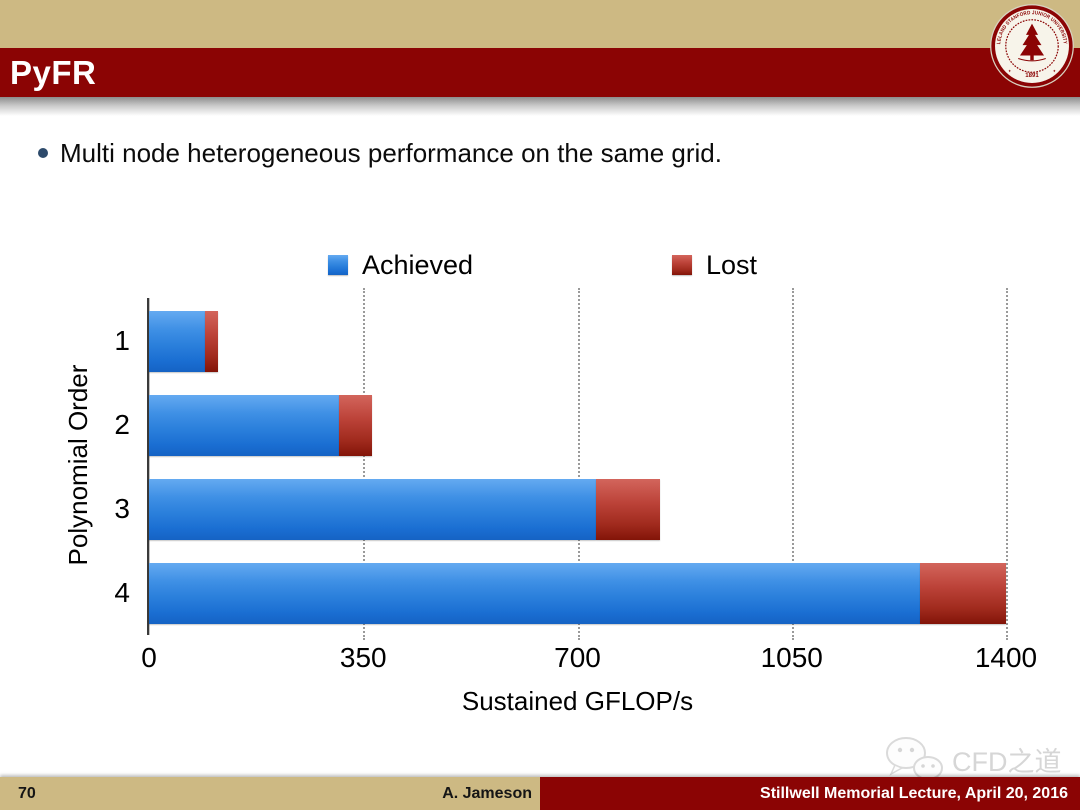 Image resolution: width=1080 pixels, height=810 pixels. Describe the element at coordinates (122, 424) in the screenshot. I see `y-tick-label-2: 2` at that location.